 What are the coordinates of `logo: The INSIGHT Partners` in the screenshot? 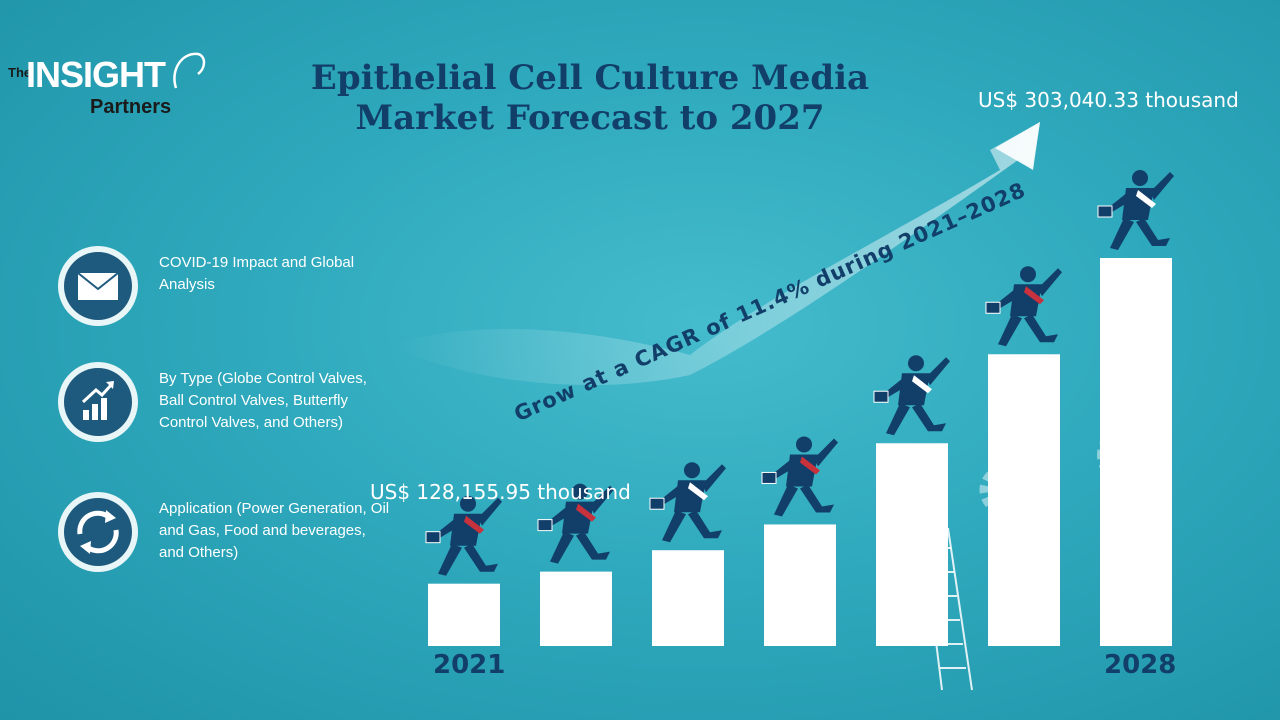 It's located at (108, 85).